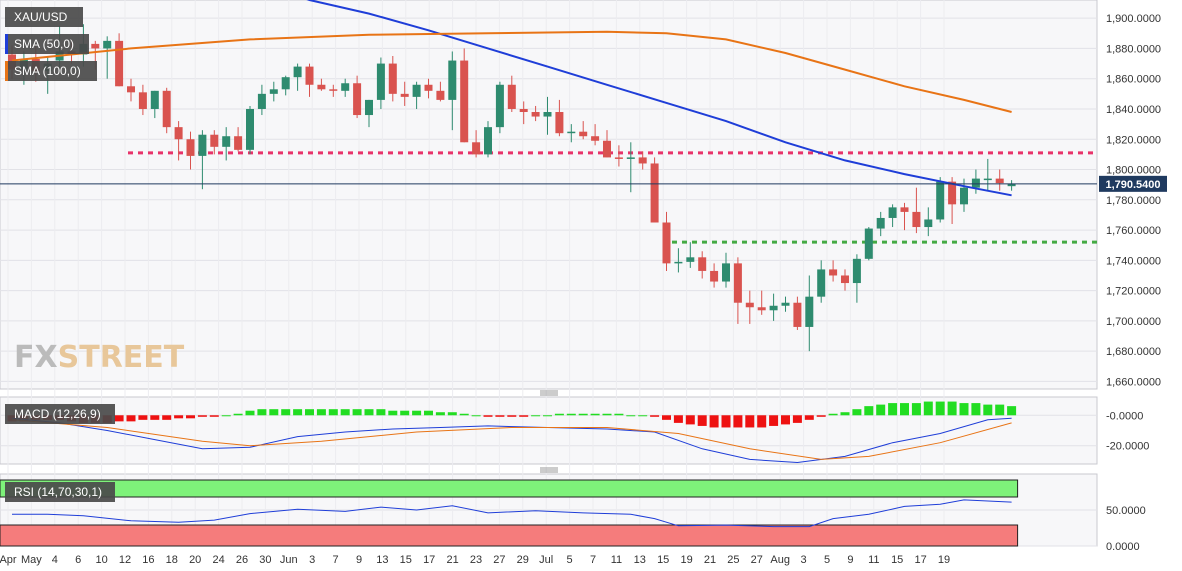 The width and height of the screenshot is (1182, 571). What do you see at coordinates (1133, 261) in the screenshot?
I see `price-y-tick: 1,740.0000` at bounding box center [1133, 261].